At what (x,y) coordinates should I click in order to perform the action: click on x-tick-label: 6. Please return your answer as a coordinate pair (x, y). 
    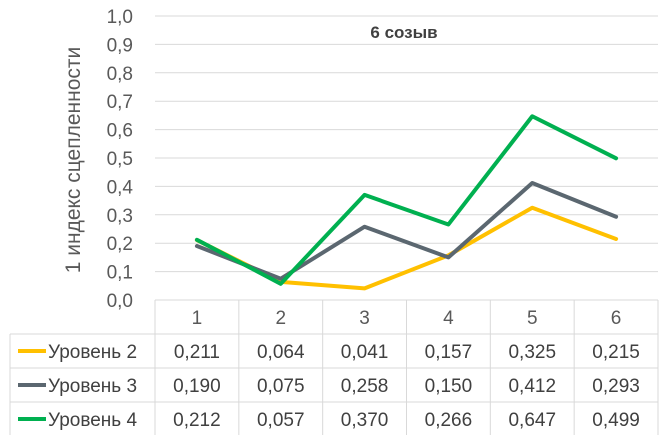
    Looking at the image, I should click on (616, 318).